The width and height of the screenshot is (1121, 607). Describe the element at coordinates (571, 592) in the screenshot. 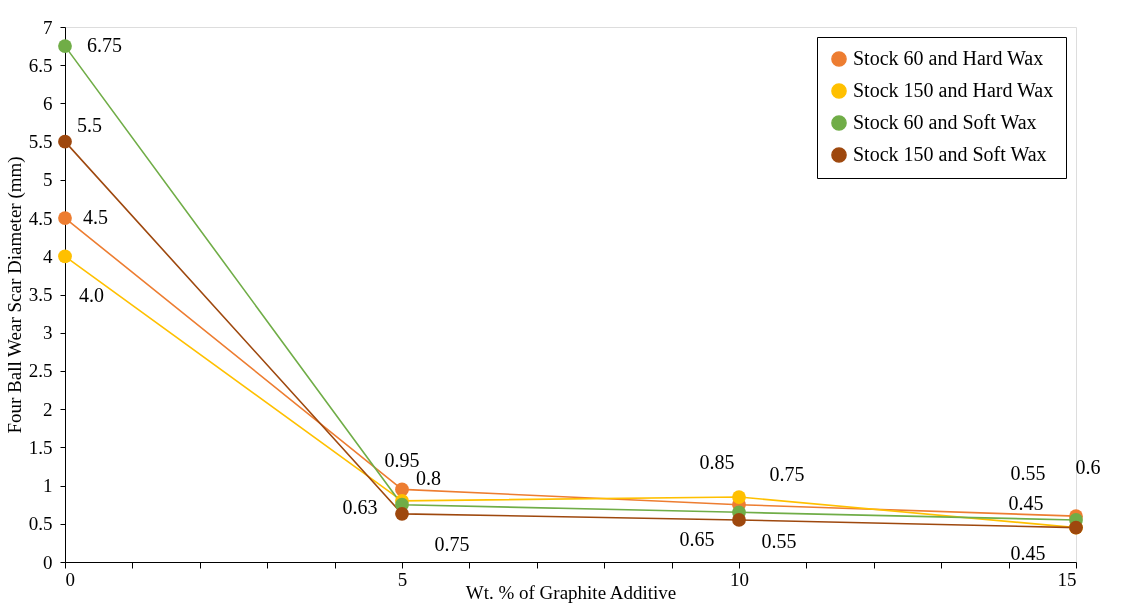

I see `x-axis-title: Wt. % of Graphite Additive` at that location.